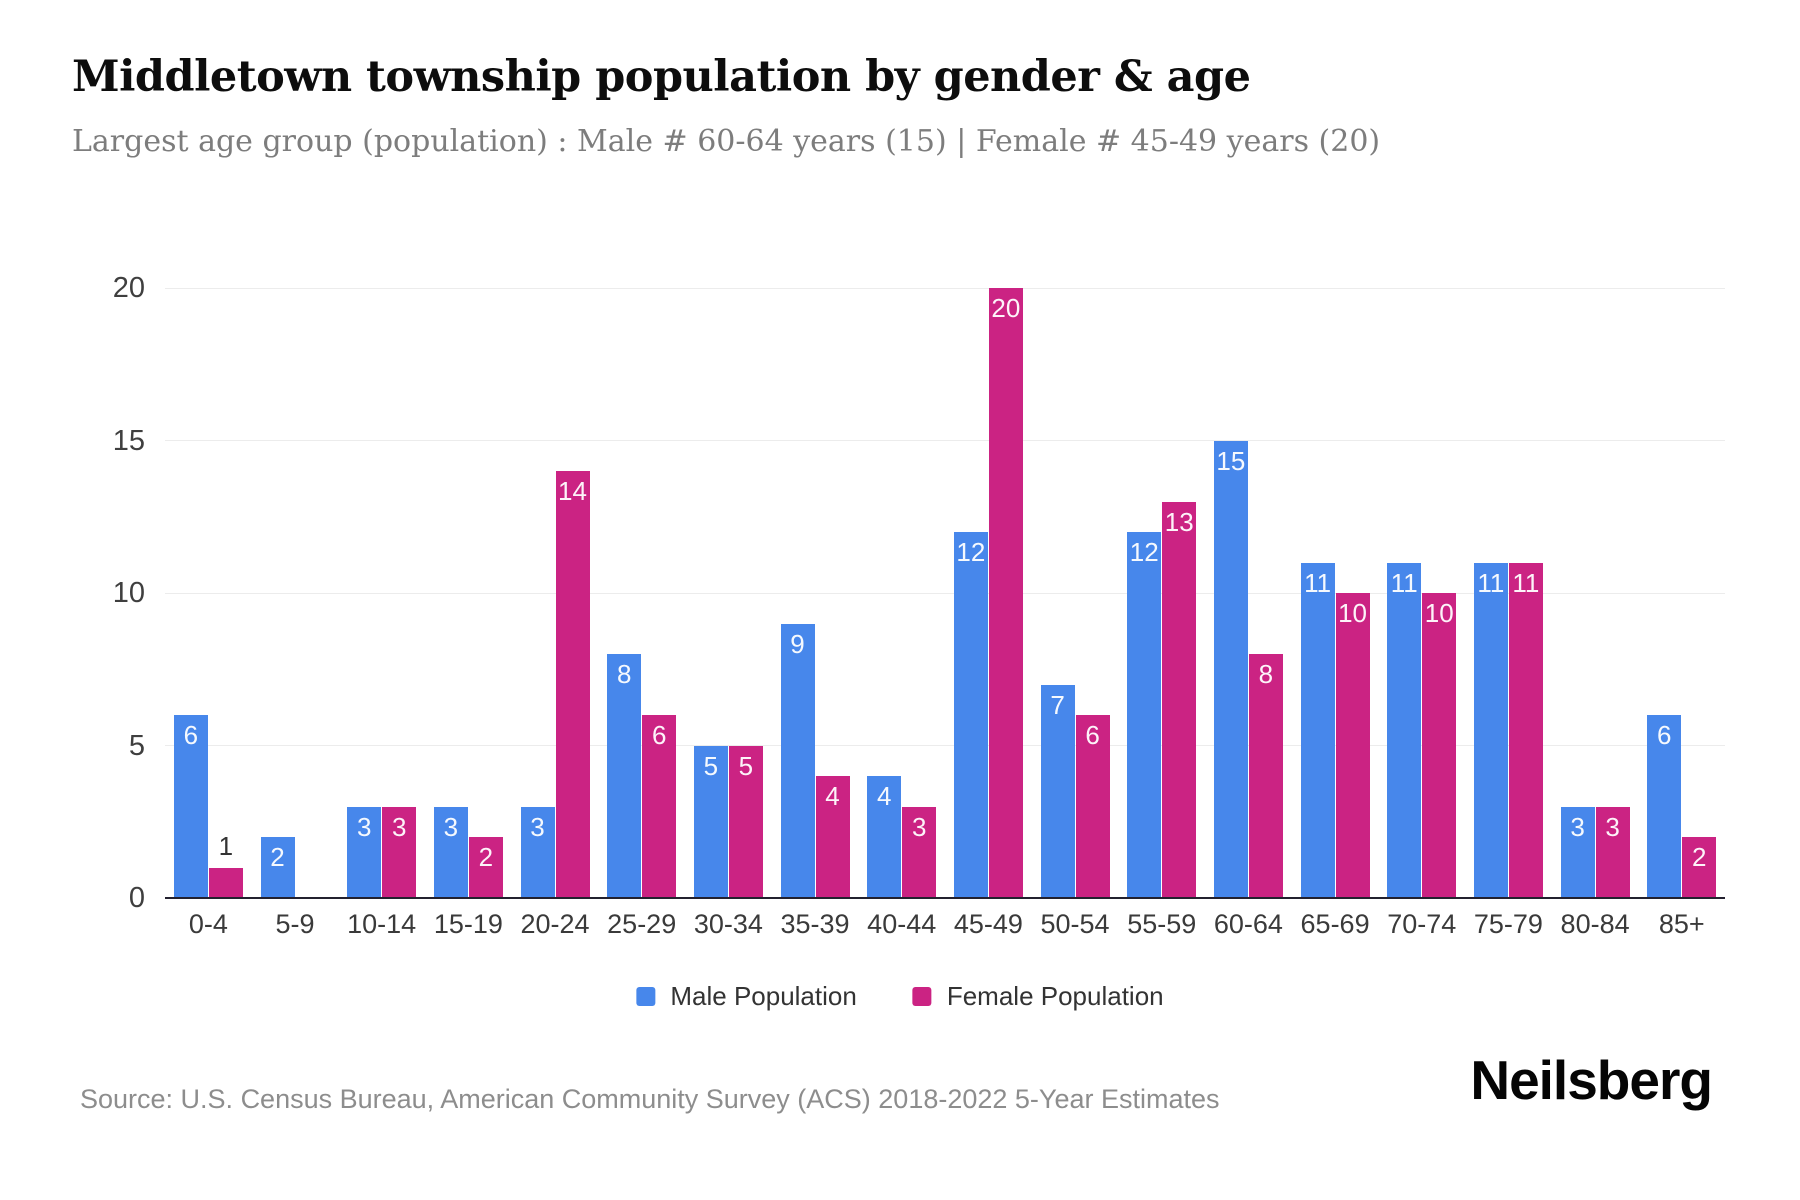 This screenshot has width=1800, height=1200. I want to click on bar-male-80-84: 3, so click(1577, 852).